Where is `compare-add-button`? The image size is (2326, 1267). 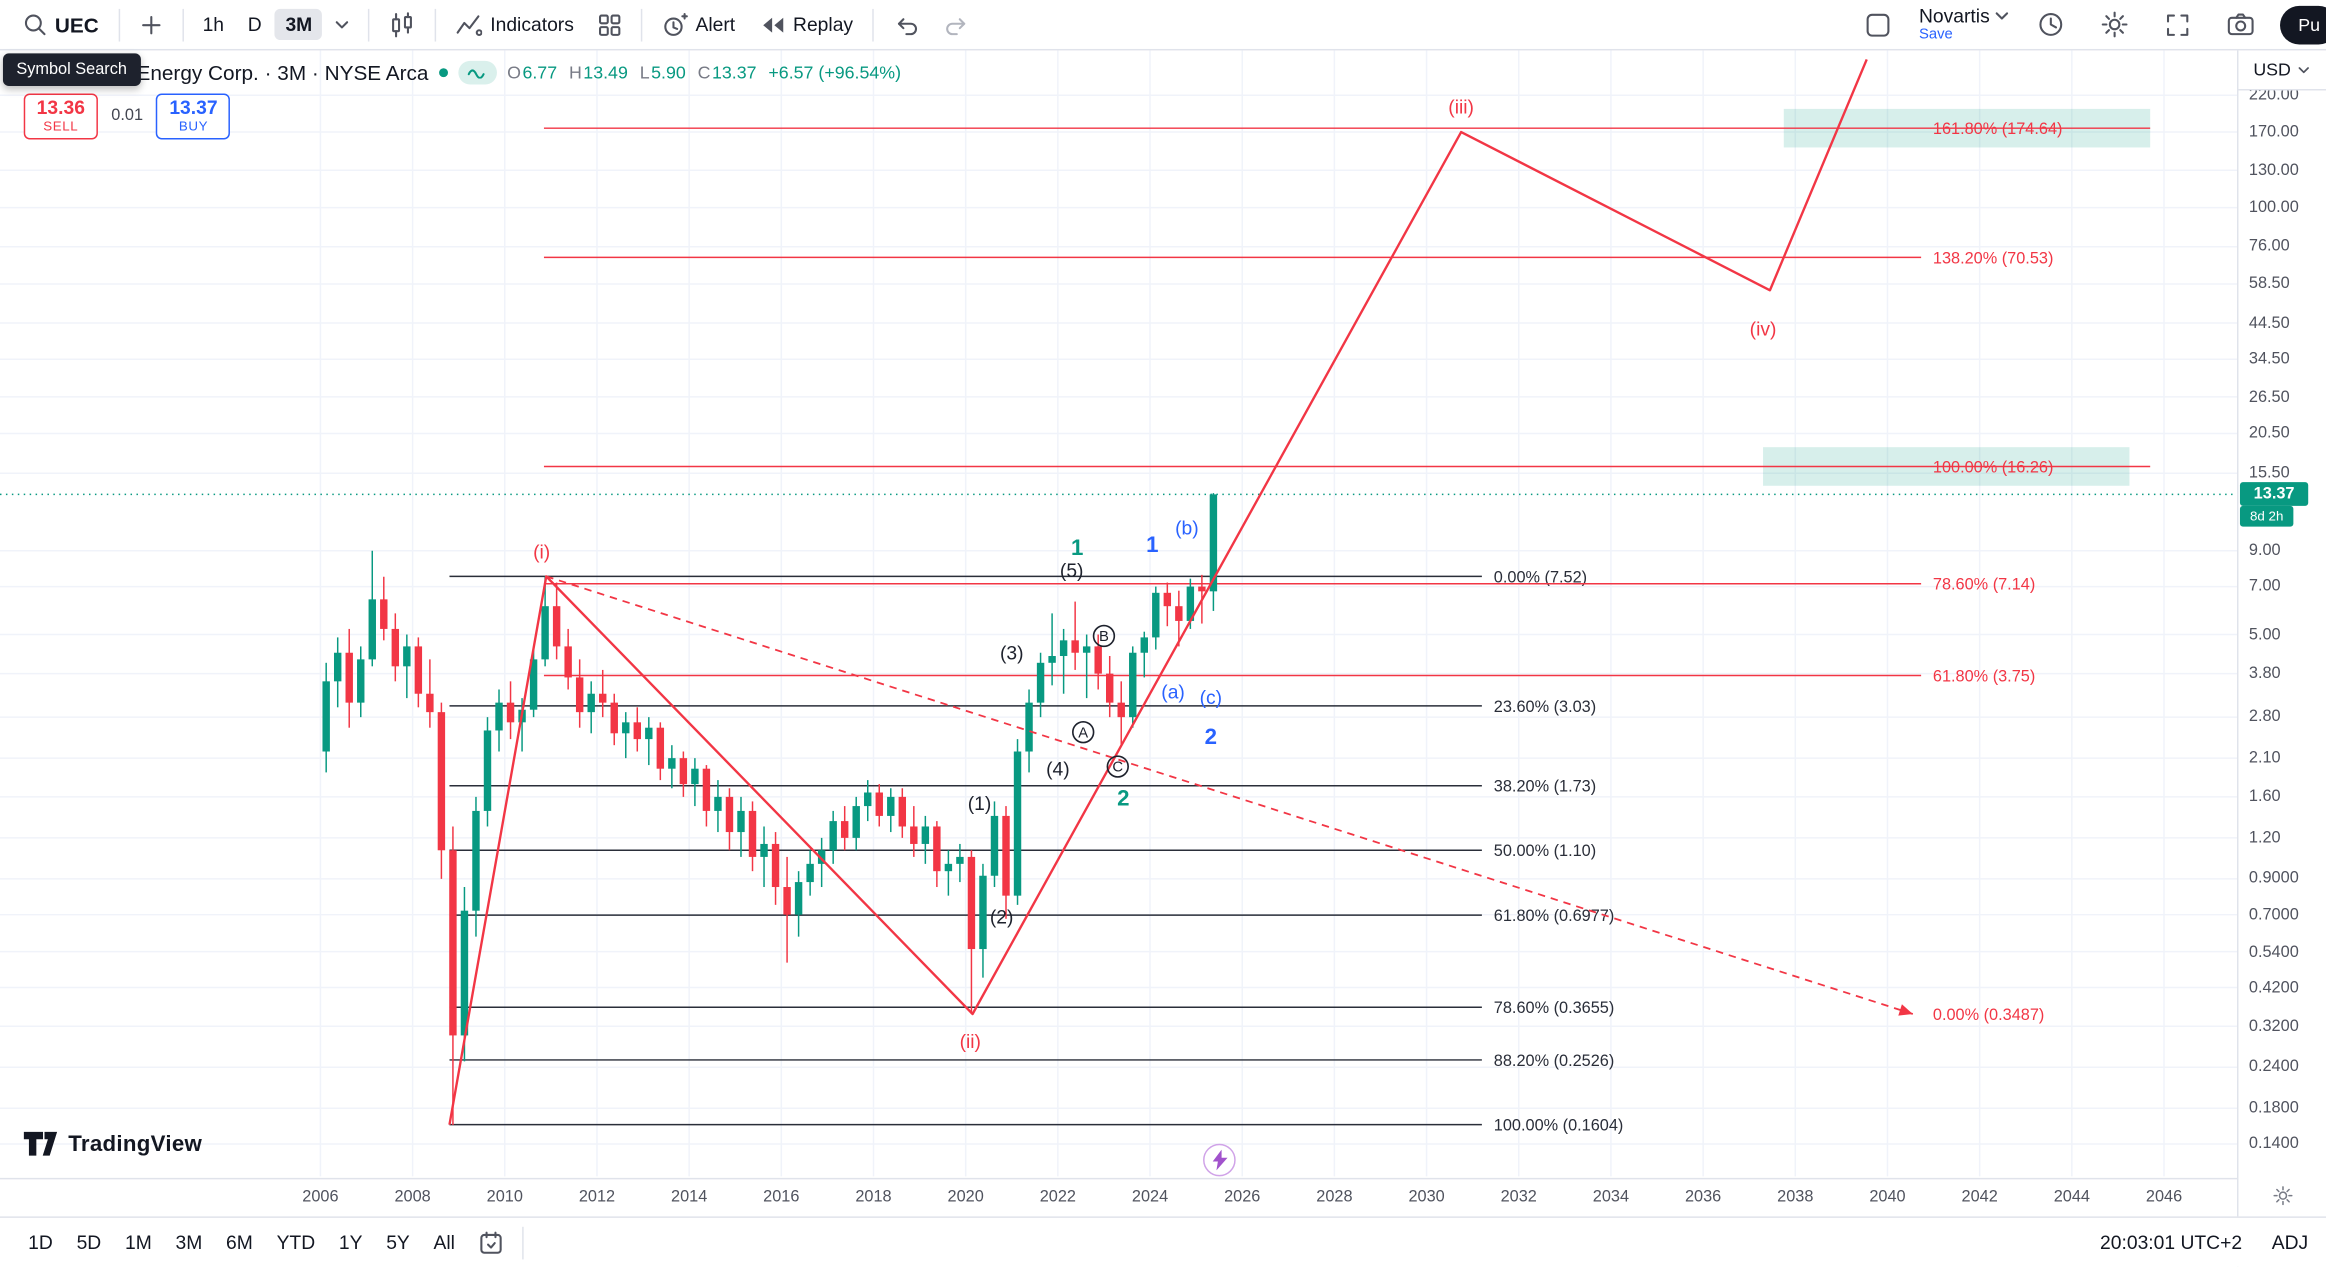 compare-add-button is located at coordinates (150, 25).